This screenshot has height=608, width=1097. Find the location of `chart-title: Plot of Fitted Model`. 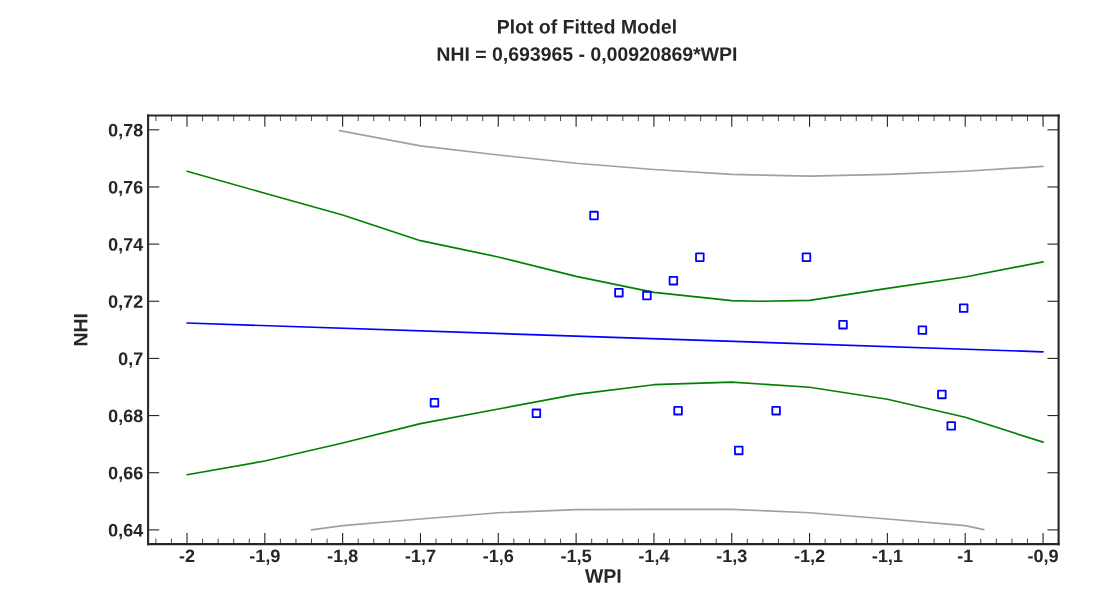

chart-title: Plot of Fitted Model is located at coordinates (587, 26).